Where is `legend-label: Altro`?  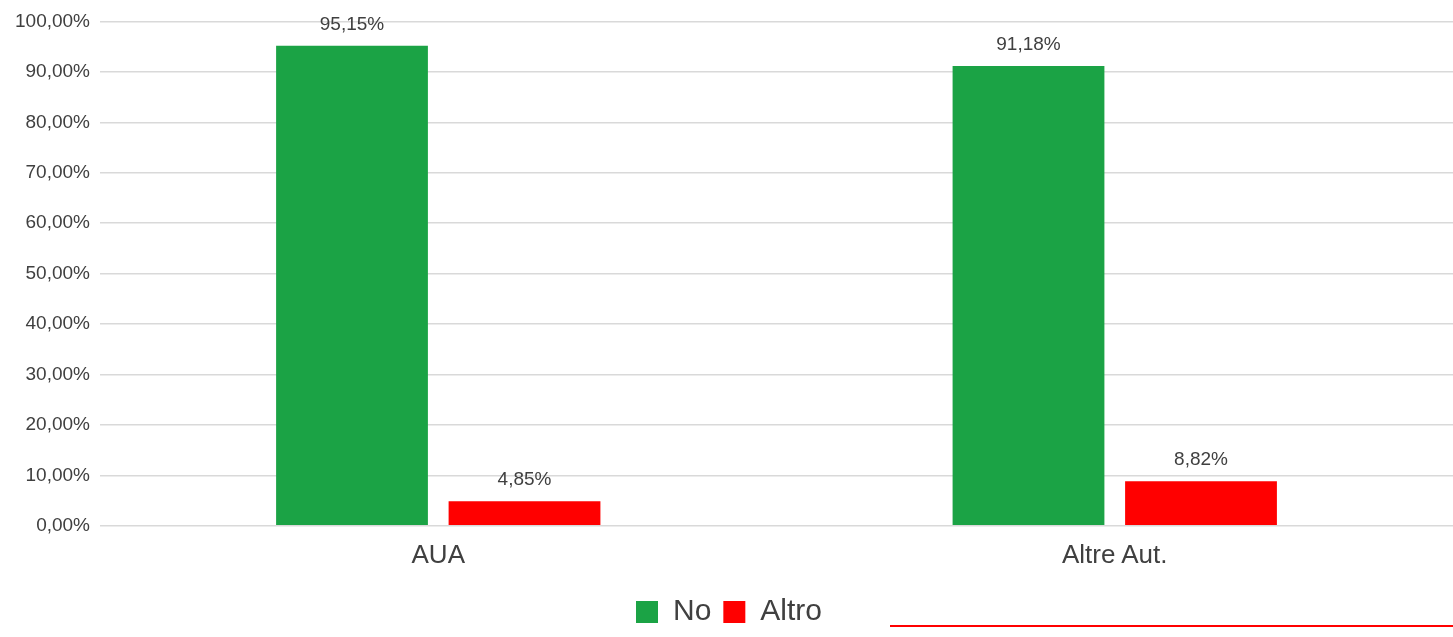
legend-label: Altro is located at coordinates (791, 610).